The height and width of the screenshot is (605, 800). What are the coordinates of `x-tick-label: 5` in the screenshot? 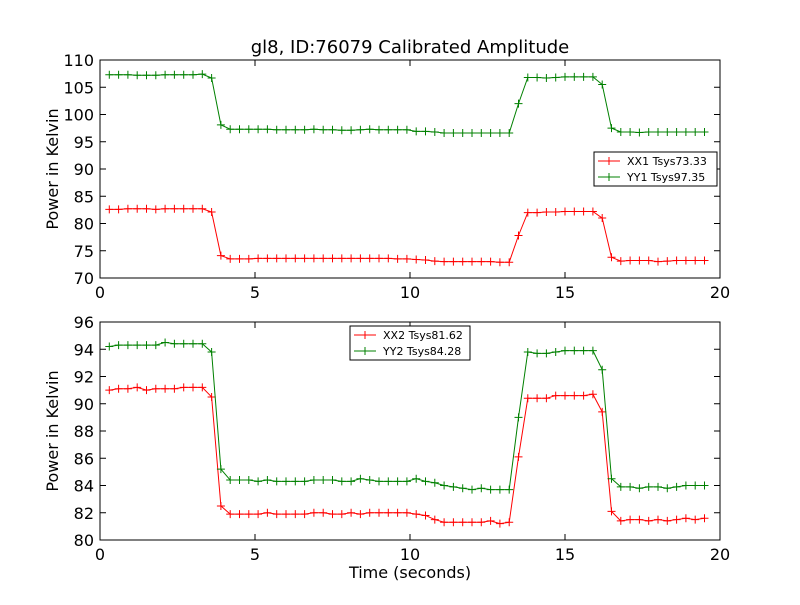 It's located at (255, 554).